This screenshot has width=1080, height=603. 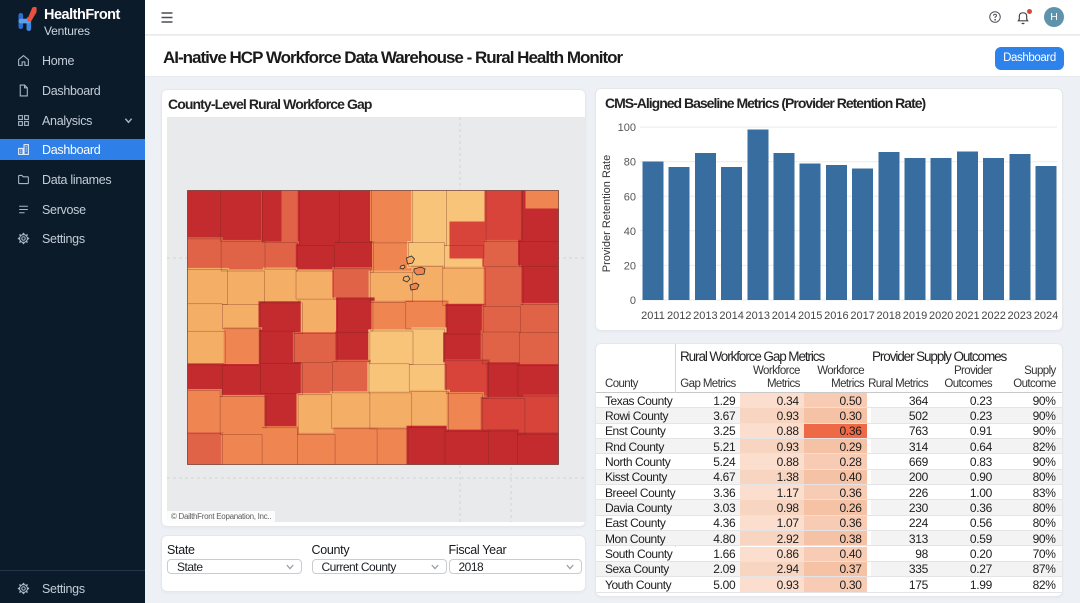 I want to click on svg-text: 2024, so click(x=1046, y=316).